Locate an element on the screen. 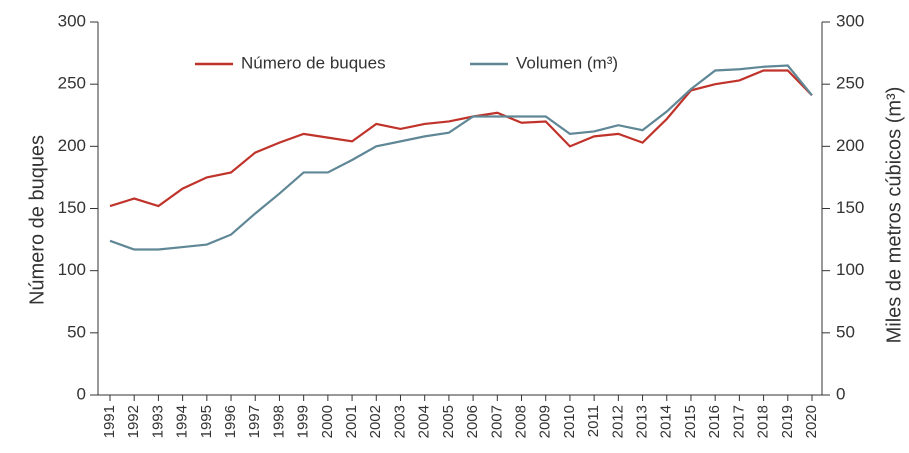  x-tick-label: 2003 is located at coordinates (399, 421).